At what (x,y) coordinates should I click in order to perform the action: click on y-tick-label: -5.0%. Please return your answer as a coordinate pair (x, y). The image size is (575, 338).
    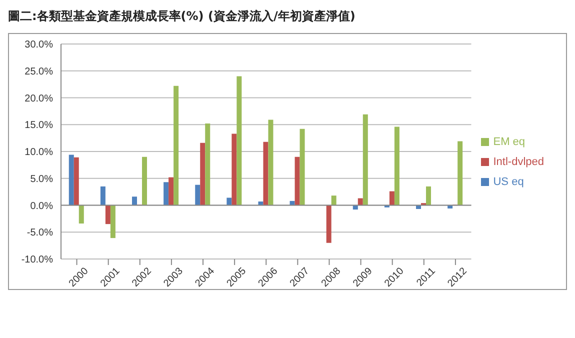
    Looking at the image, I should click on (40, 233).